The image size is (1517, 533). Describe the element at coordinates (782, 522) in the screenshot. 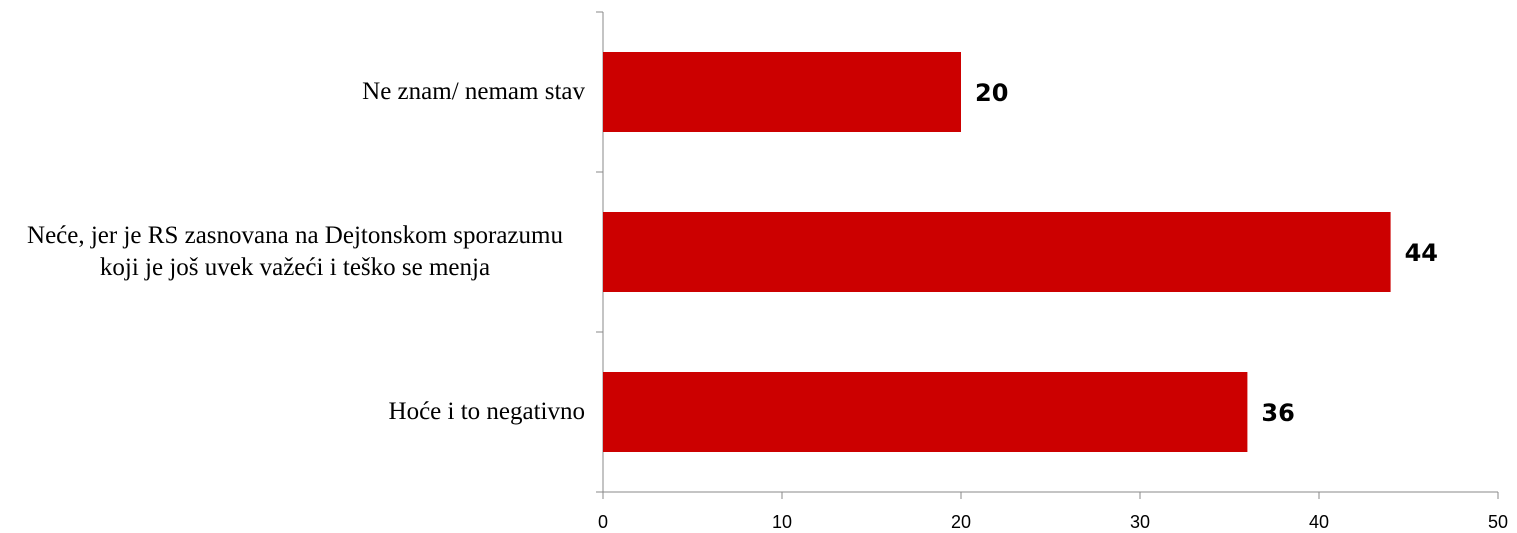

I see `x-tick-label: 10` at that location.